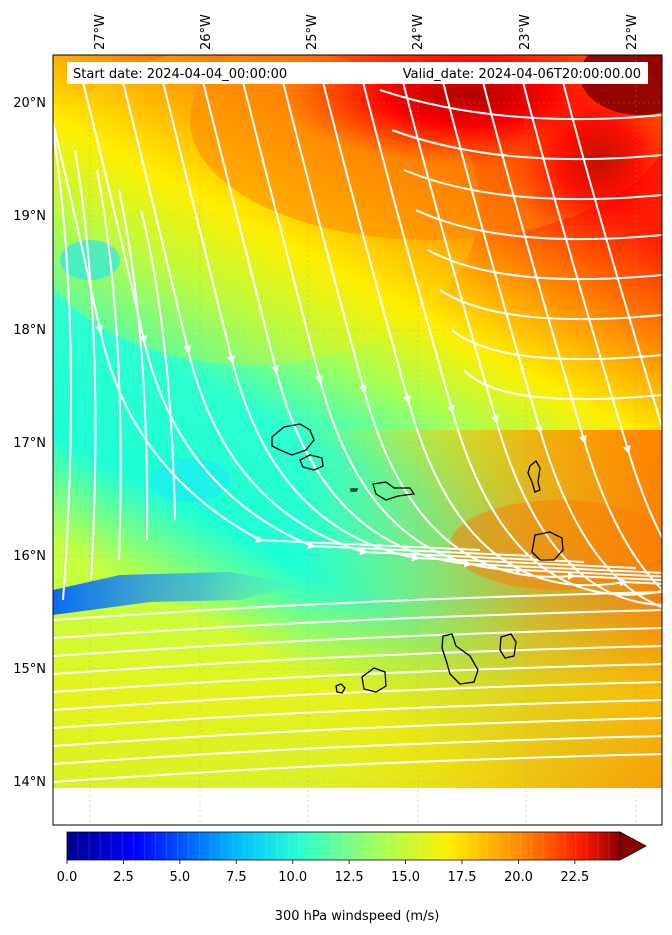  I want to click on start-date-label: Start date: 2024-04-04_00:00:00, so click(180, 74).